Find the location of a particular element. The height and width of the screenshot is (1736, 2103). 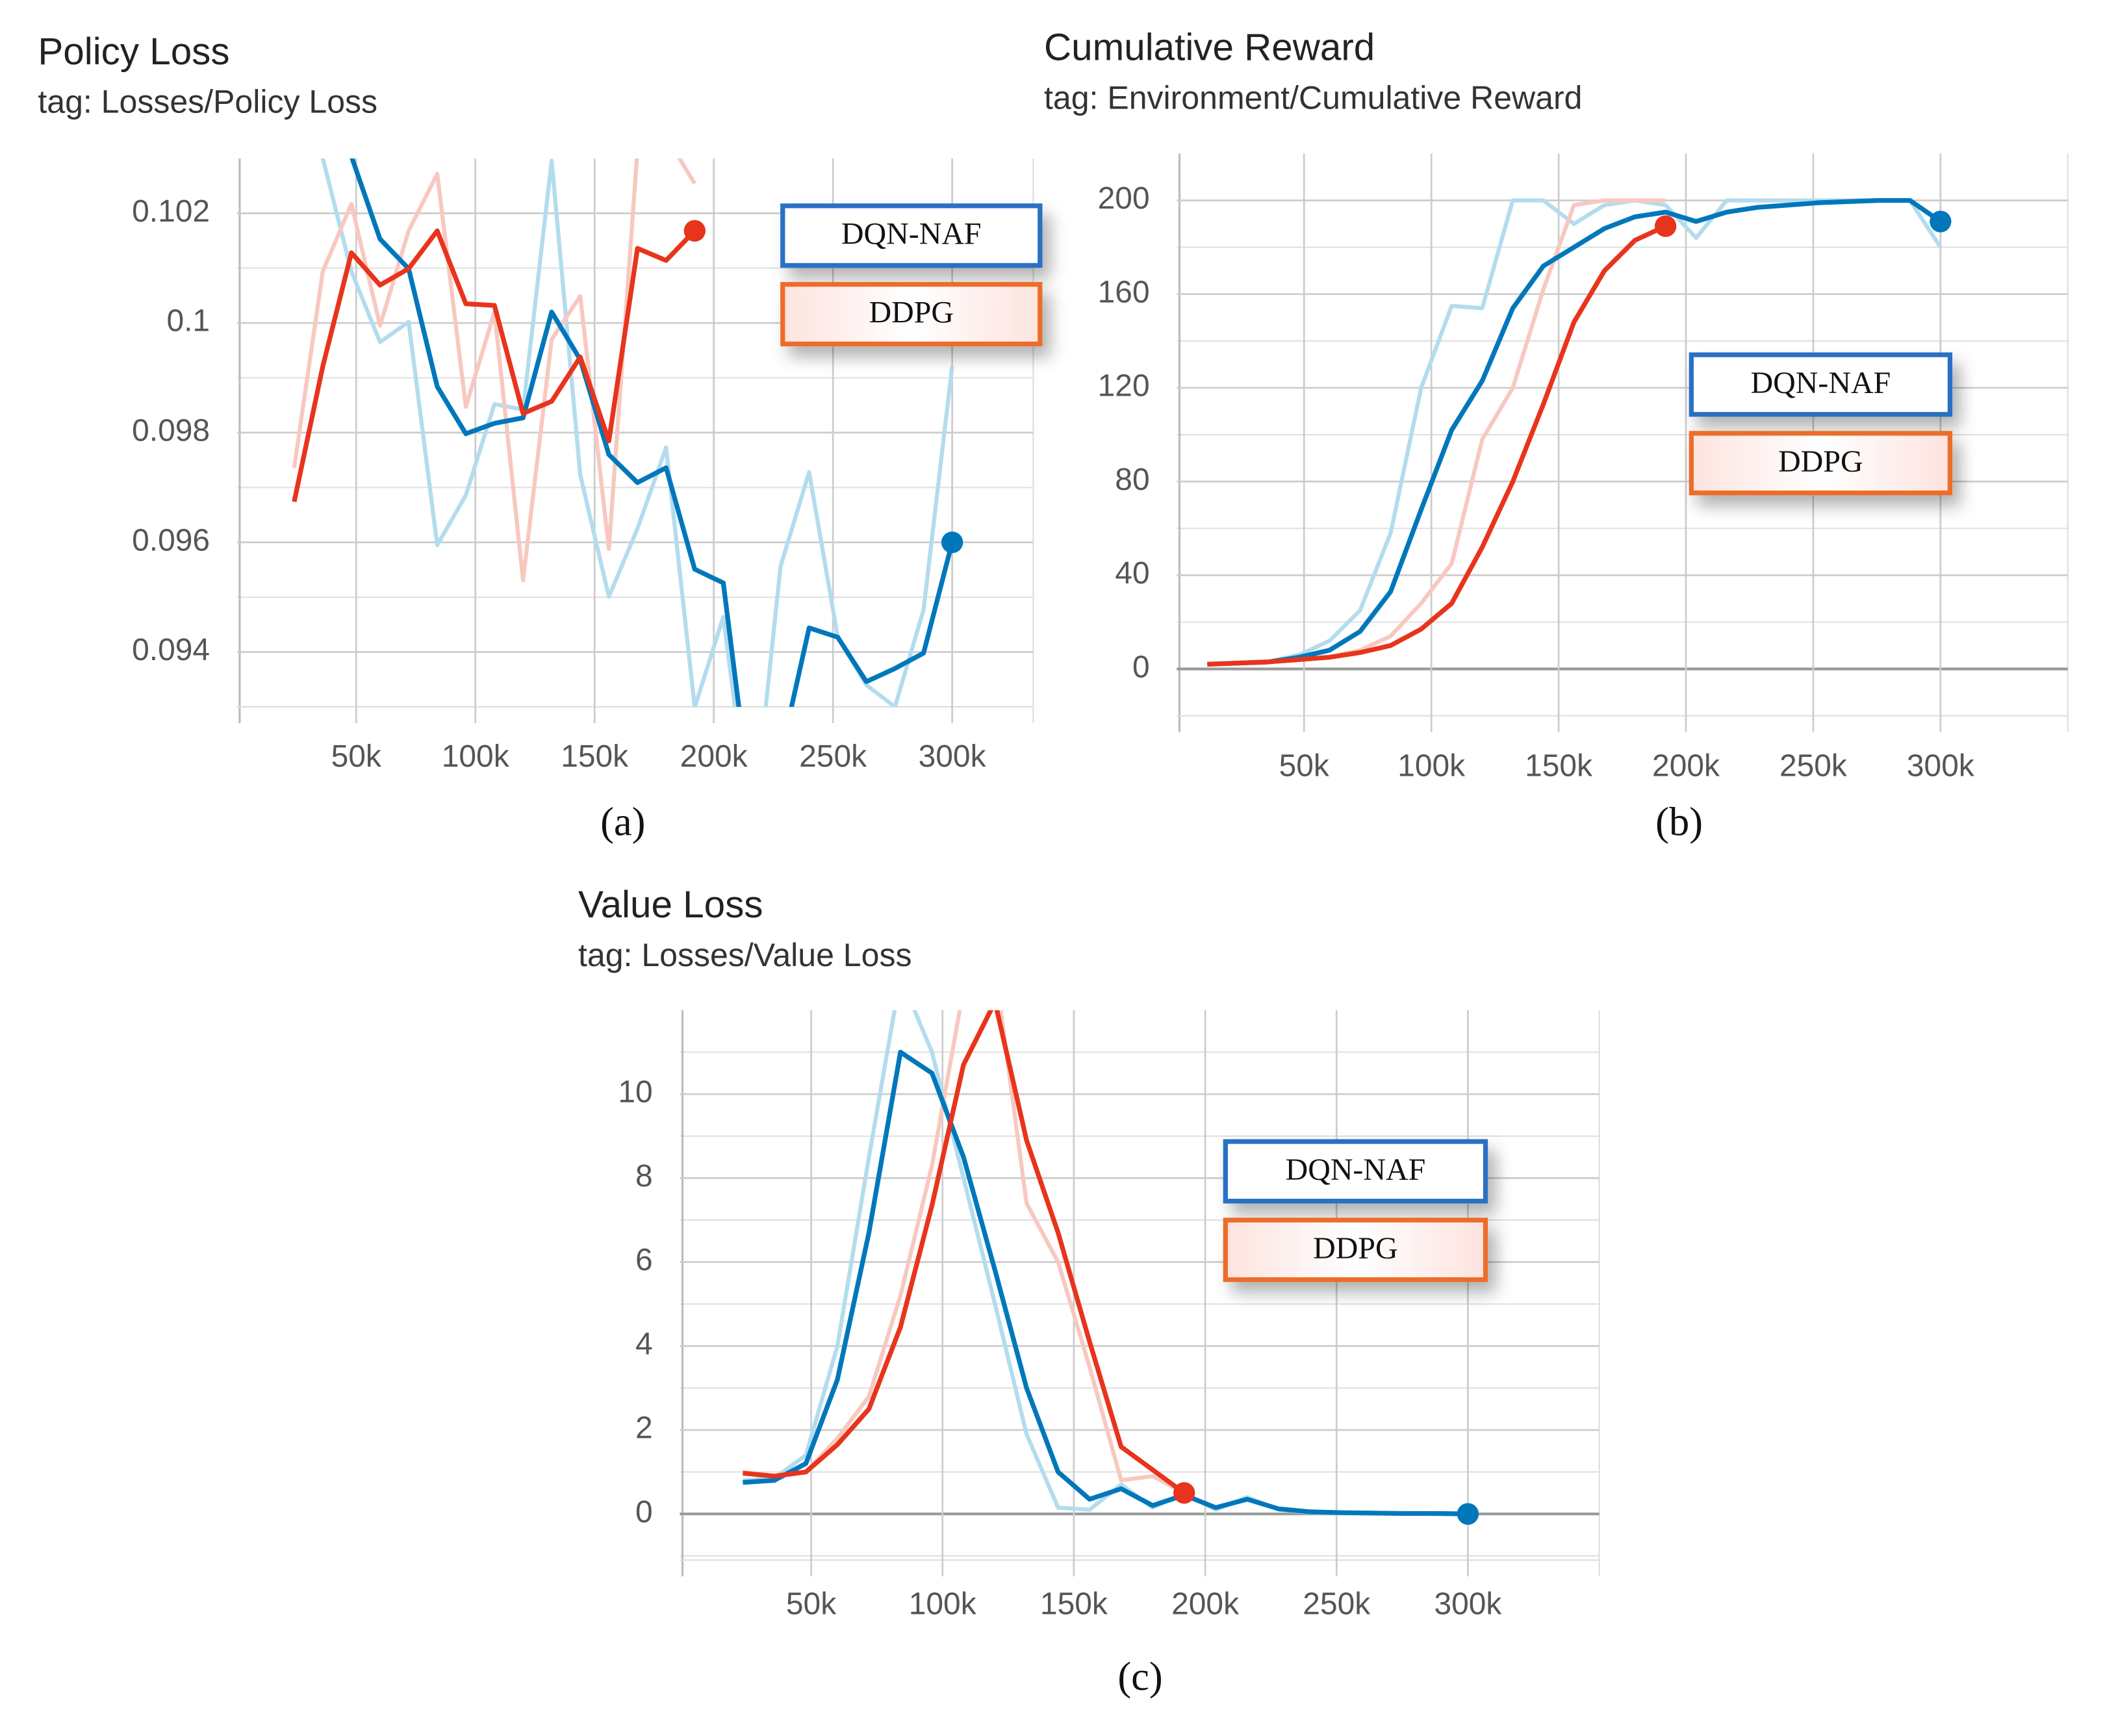

caption: (c) is located at coordinates (1139, 1676).